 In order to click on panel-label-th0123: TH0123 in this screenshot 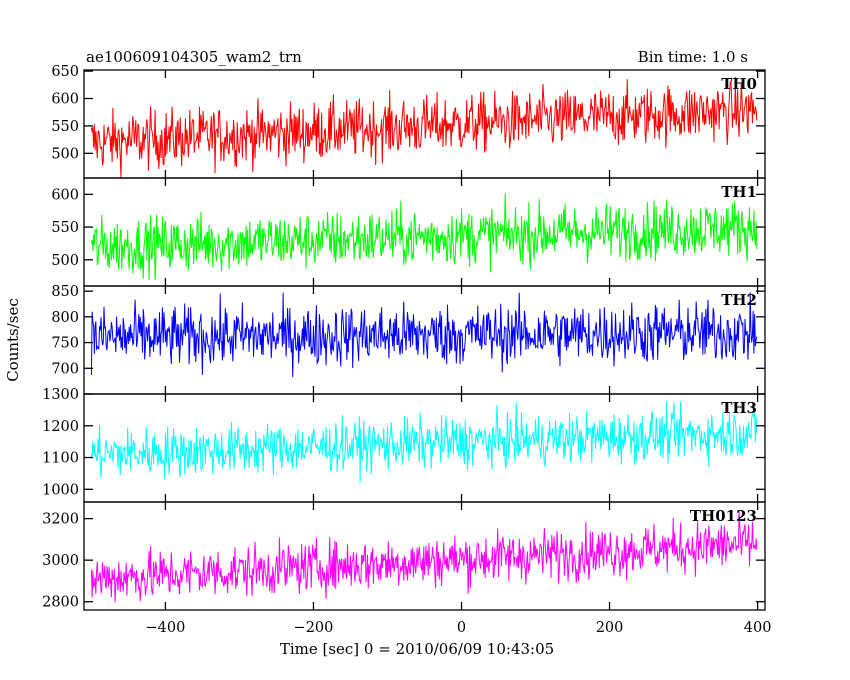, I will do `click(723, 516)`.